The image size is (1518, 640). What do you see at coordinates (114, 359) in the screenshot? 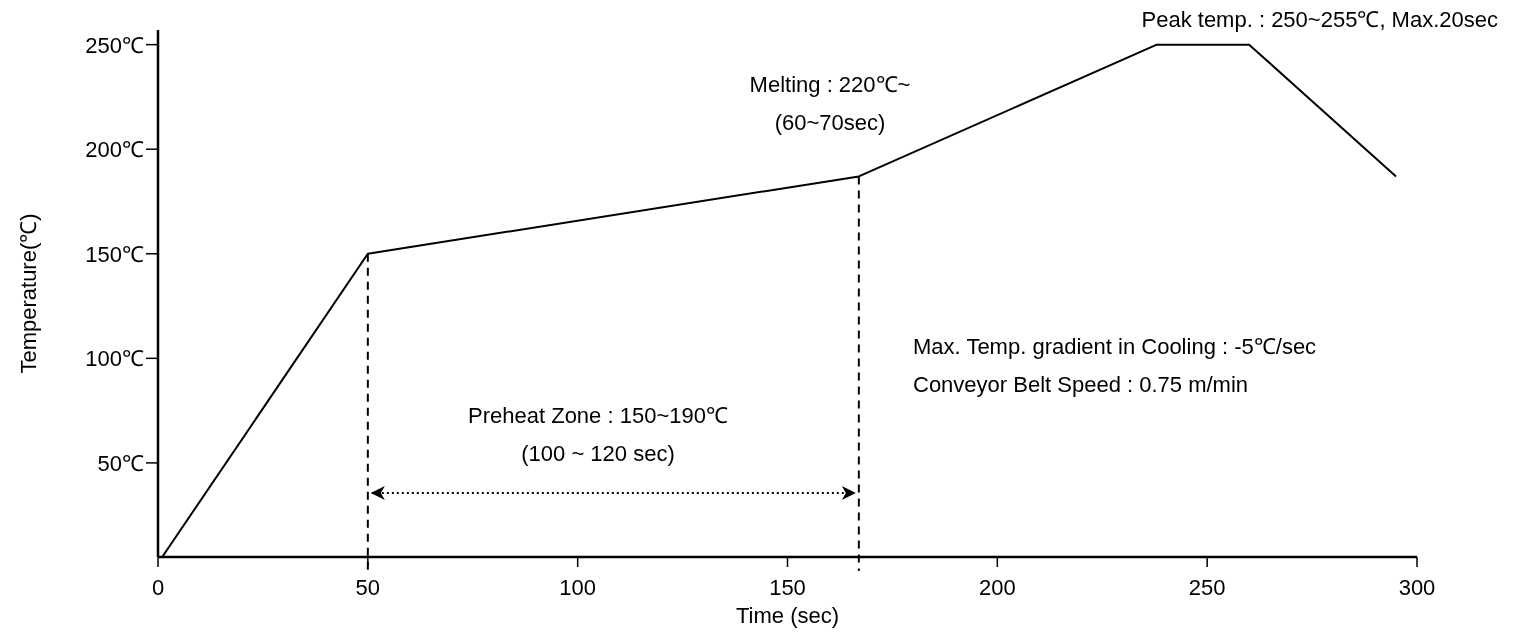
I see `y-tick-label: 100℃` at bounding box center [114, 359].